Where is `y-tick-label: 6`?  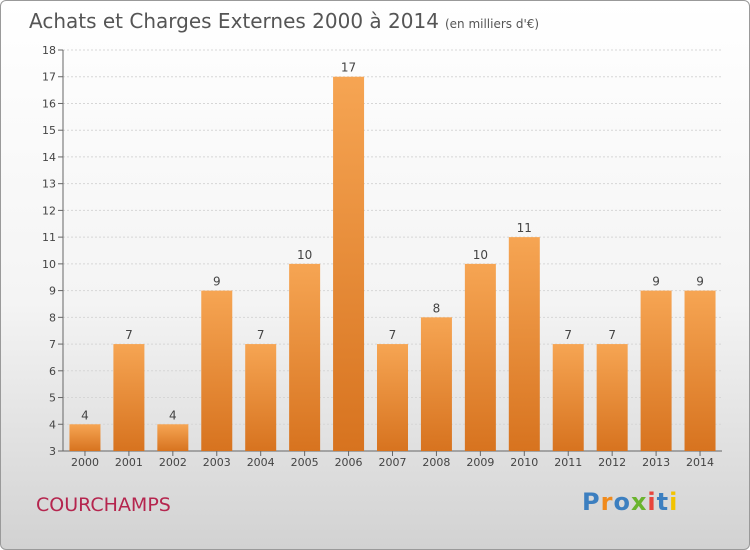
y-tick-label: 6 is located at coordinates (52, 371).